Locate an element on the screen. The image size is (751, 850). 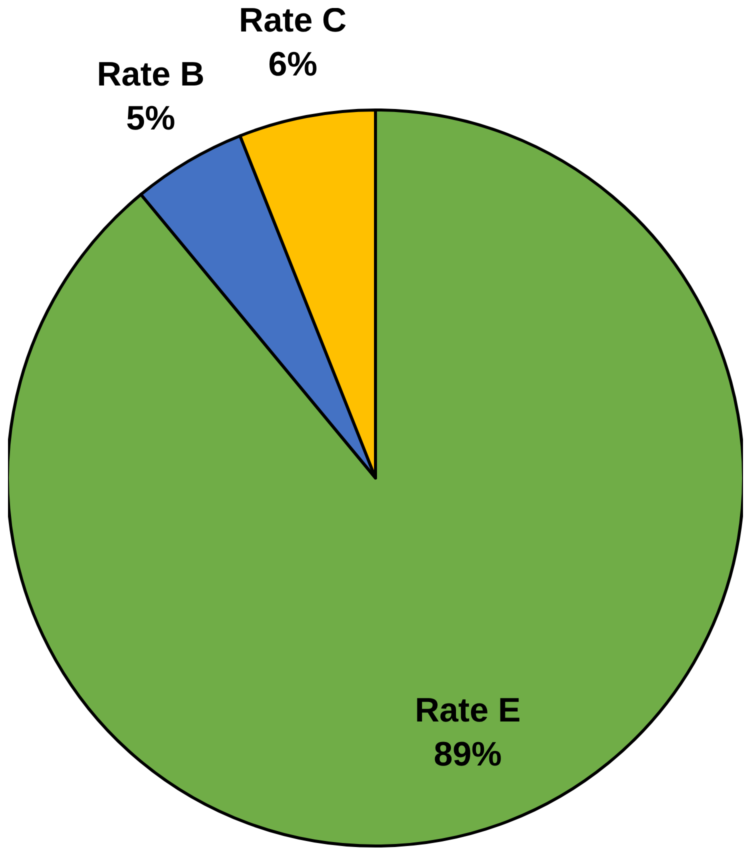
data-label: 5% is located at coordinates (151, 118).